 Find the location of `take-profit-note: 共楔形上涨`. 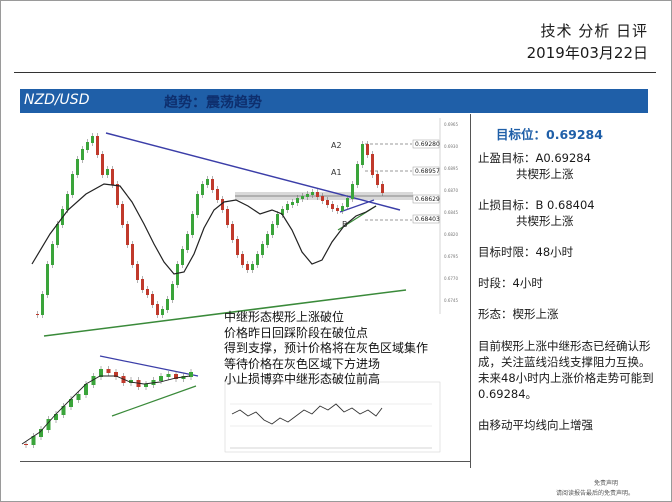

take-profit-note: 共楔形上涨 is located at coordinates (545, 174).